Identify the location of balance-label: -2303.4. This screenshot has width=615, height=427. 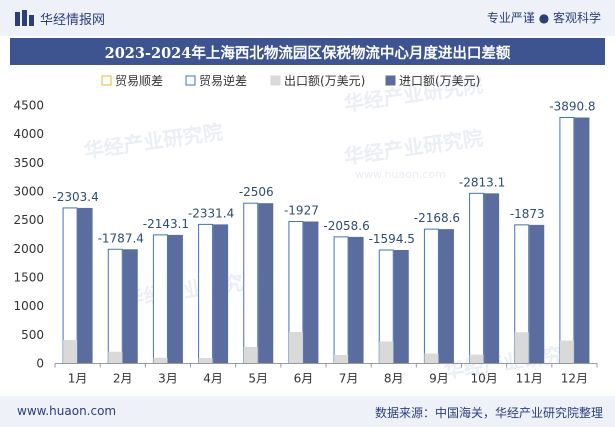
(75, 197).